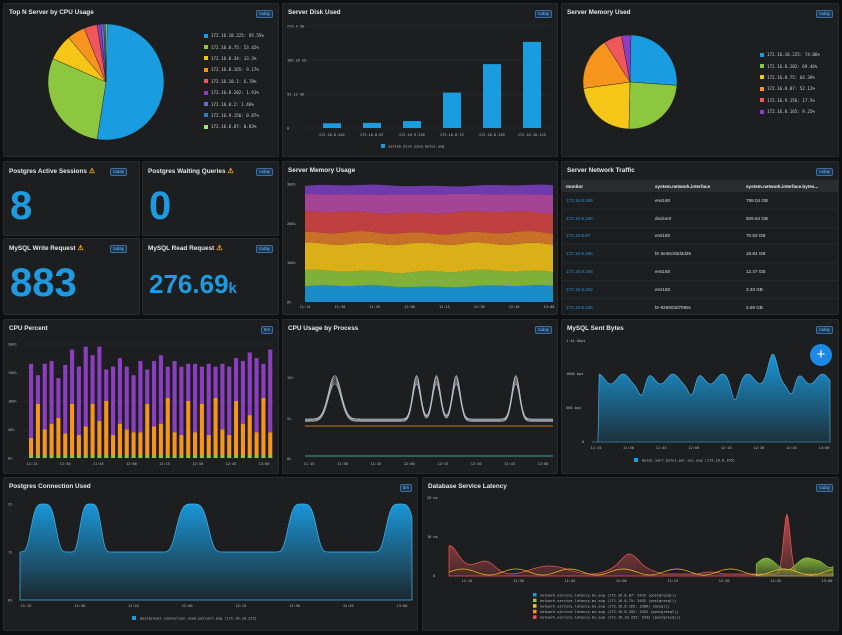  Describe the element at coordinates (683, 186) in the screenshot. I see `column-header: system.network.interface` at that location.